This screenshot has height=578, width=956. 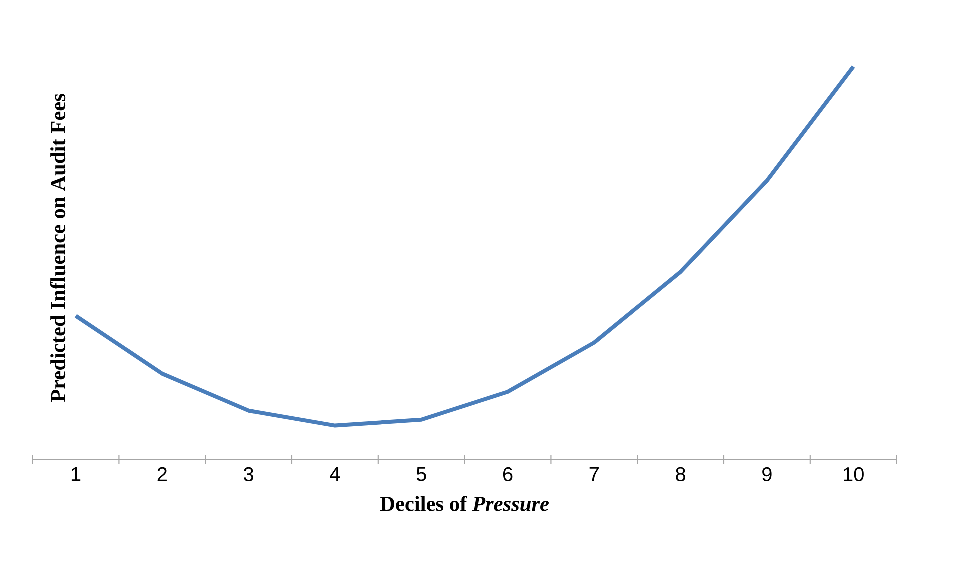 What do you see at coordinates (76, 474) in the screenshot?
I see `x-tick-label: 1` at bounding box center [76, 474].